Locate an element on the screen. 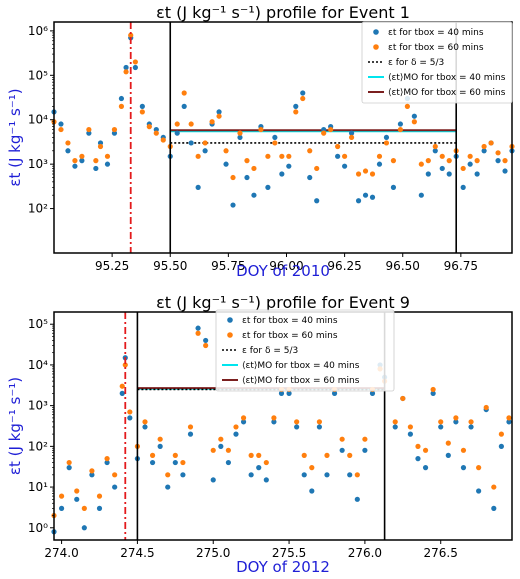 This screenshot has height=579, width=520. y-tick-label: 10² is located at coordinates (38, 446).